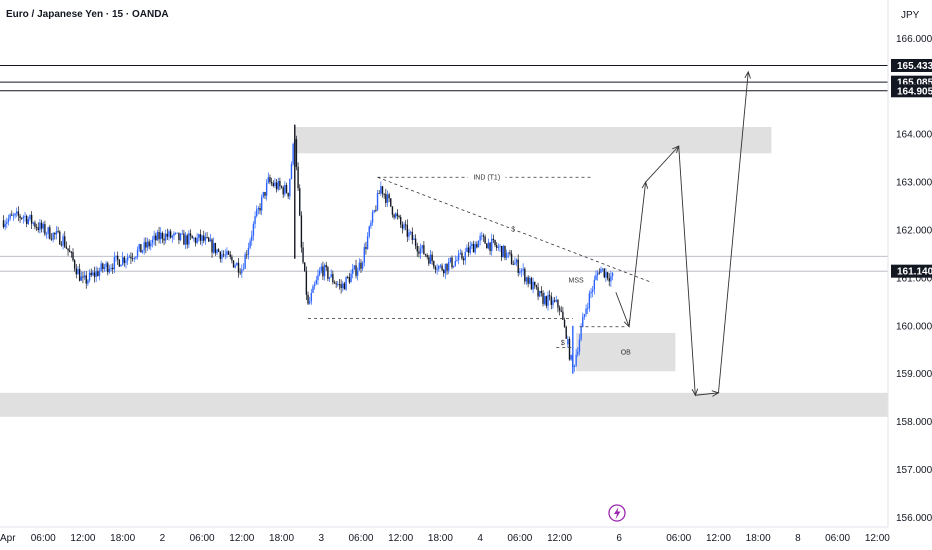  I want to click on price-tag-3: 161.140, so click(911, 271).